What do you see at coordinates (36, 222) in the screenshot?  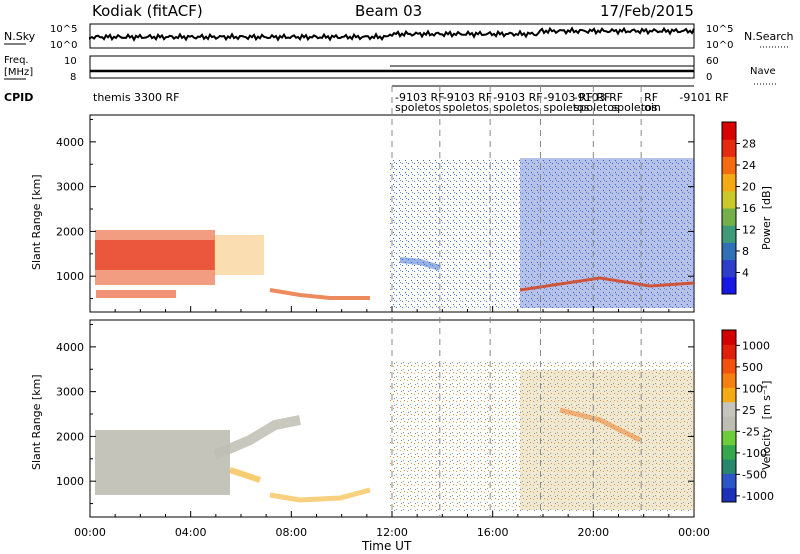 I see `power-ylabel: Slant Range [km]` at bounding box center [36, 222].